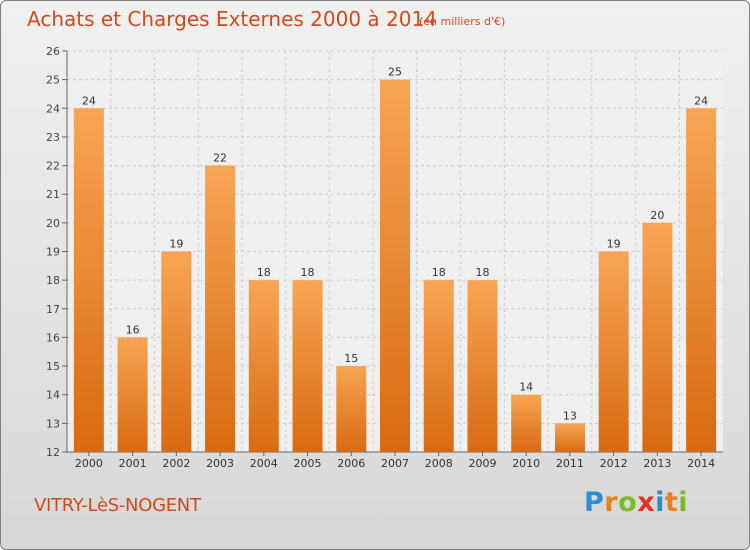  What do you see at coordinates (613, 351) in the screenshot?
I see `bar-2012` at bounding box center [613, 351].